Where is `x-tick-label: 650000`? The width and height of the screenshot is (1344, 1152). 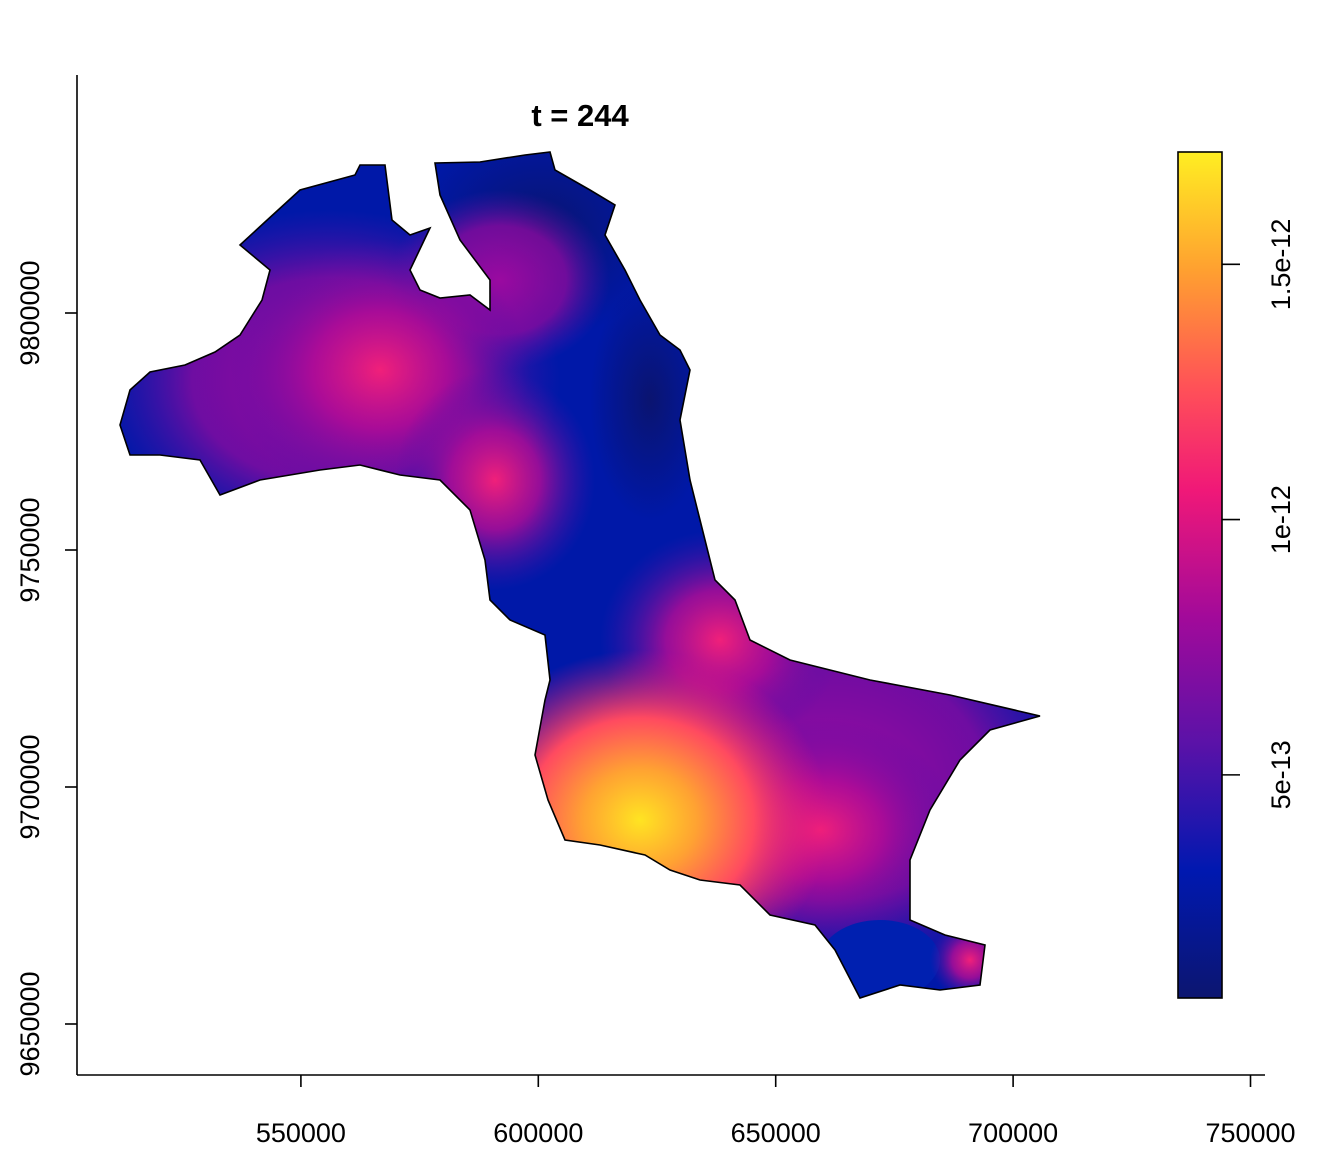 x-tick-label: 650000 is located at coordinates (776, 1133).